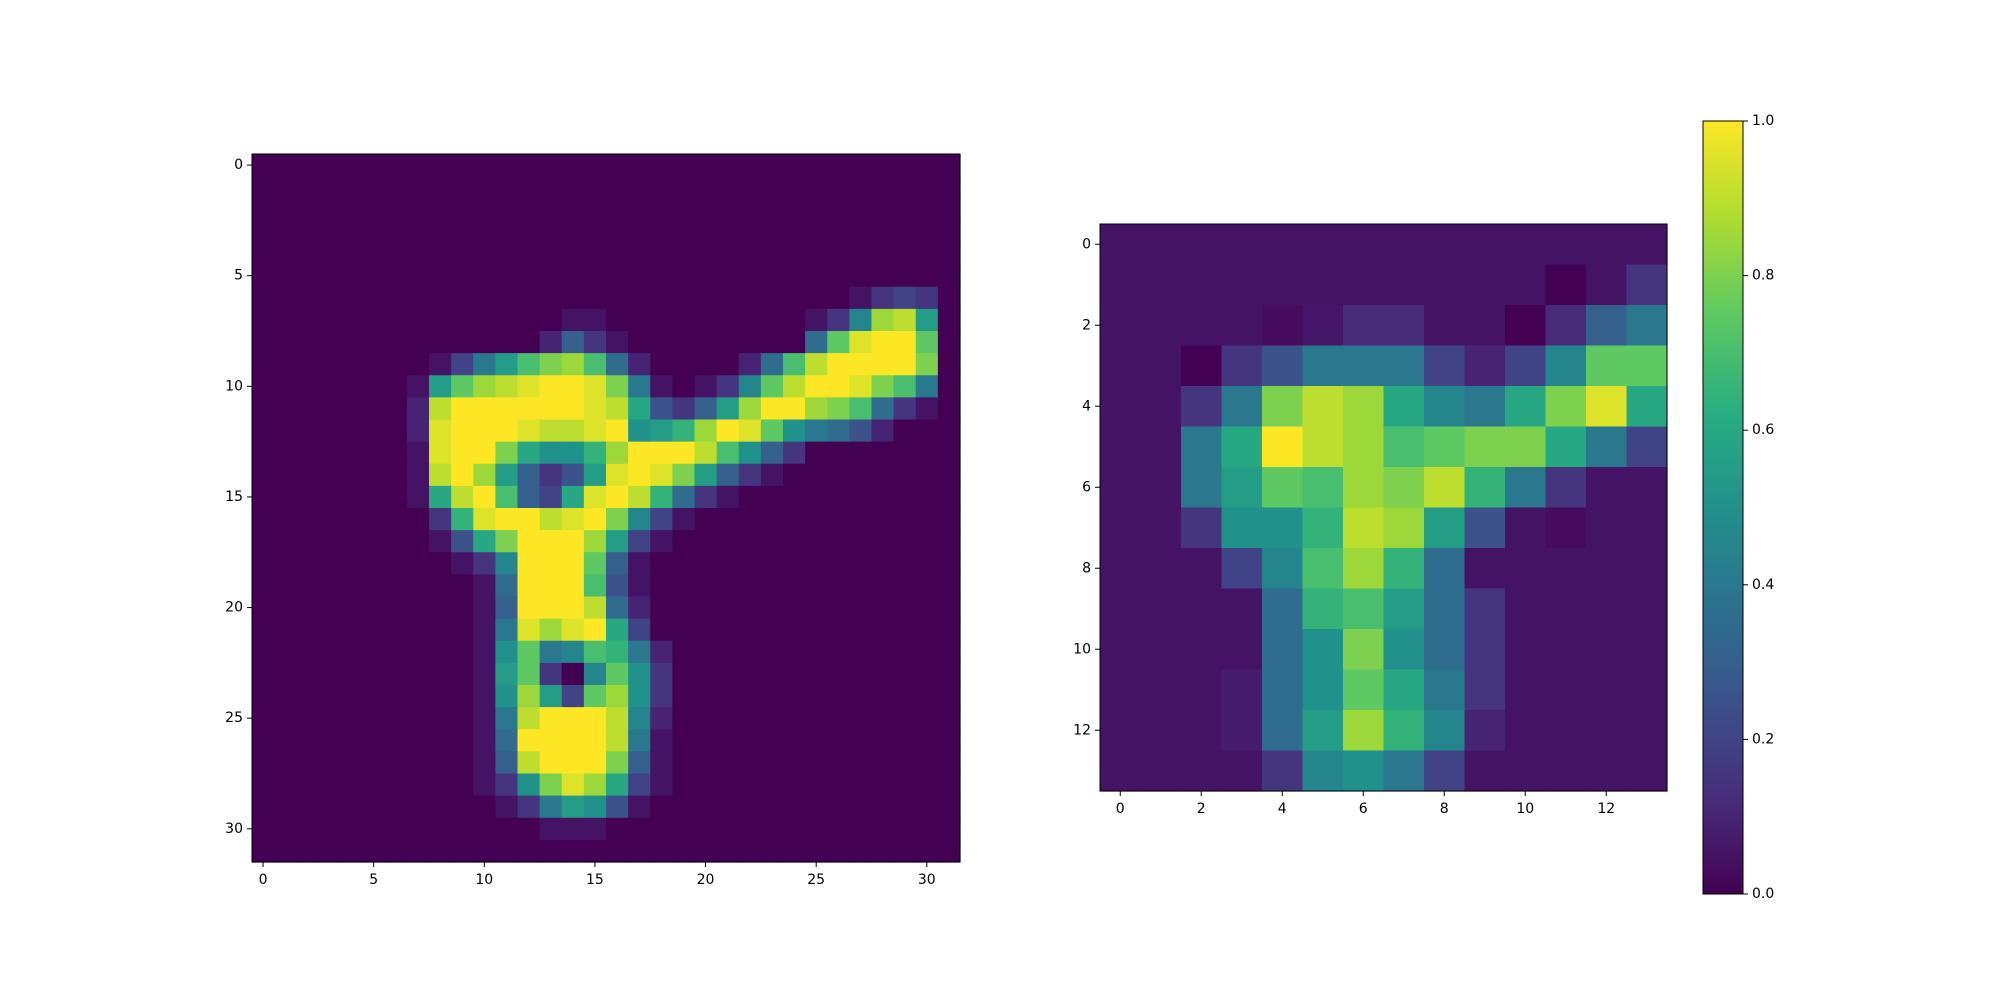  Describe the element at coordinates (1120, 809) in the screenshot. I see `x-tick-label: 0` at that location.